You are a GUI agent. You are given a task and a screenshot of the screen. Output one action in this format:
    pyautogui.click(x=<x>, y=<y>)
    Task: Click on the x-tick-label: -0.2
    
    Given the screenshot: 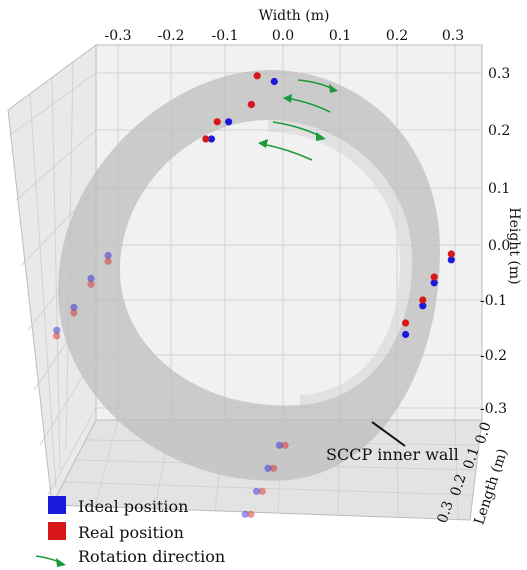 What is the action you would take?
    pyautogui.click(x=171, y=36)
    